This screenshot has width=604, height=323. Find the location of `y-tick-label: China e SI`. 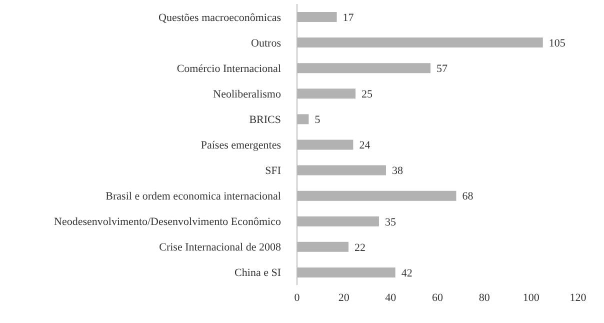

y-tick-label: China e SI is located at coordinates (258, 273).